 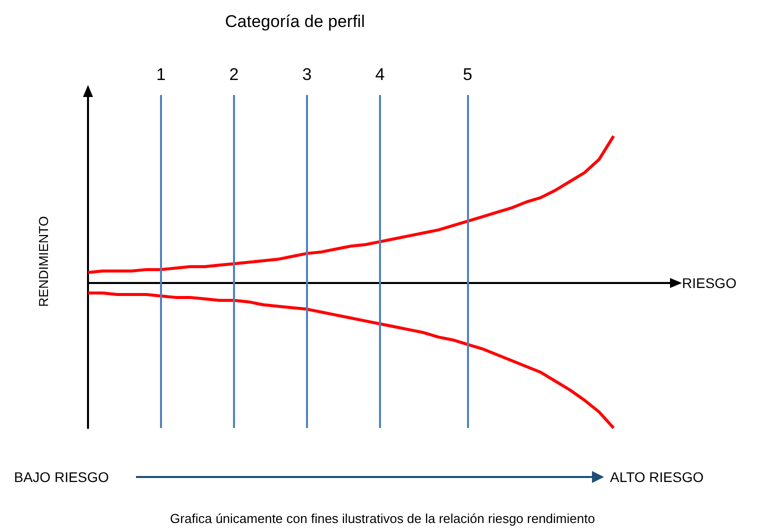 What do you see at coordinates (467, 74) in the screenshot?
I see `x-tick-label: 5` at bounding box center [467, 74].